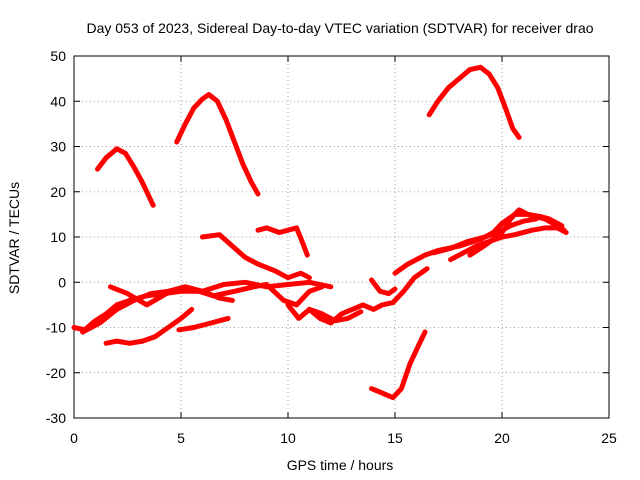 Image resolution: width=640 pixels, height=480 pixels. Describe the element at coordinates (56, 418) in the screenshot. I see `y-tick-label: -30` at that location.